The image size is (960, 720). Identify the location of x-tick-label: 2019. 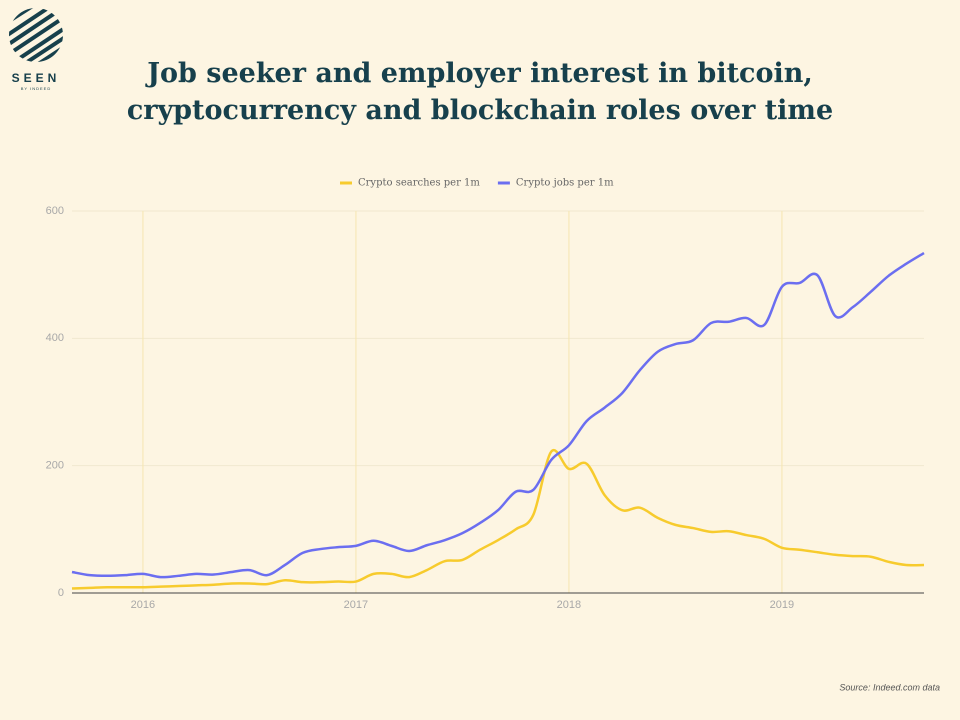
(782, 605).